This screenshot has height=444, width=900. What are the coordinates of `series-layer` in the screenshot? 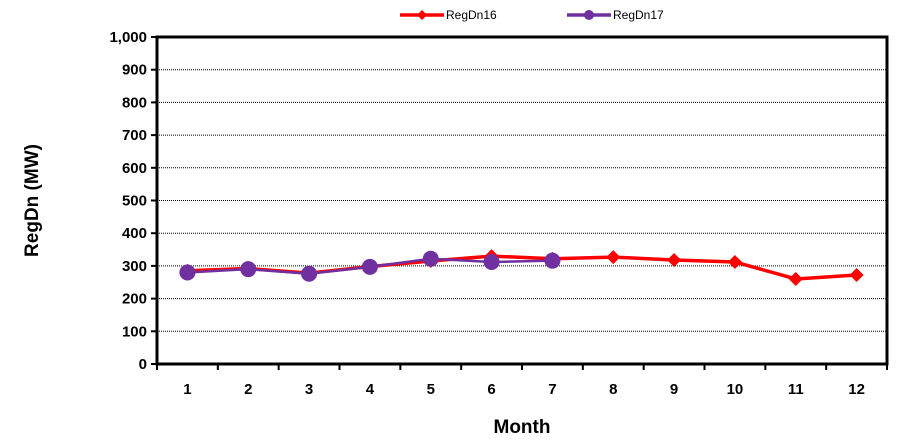 It's located at (521, 267).